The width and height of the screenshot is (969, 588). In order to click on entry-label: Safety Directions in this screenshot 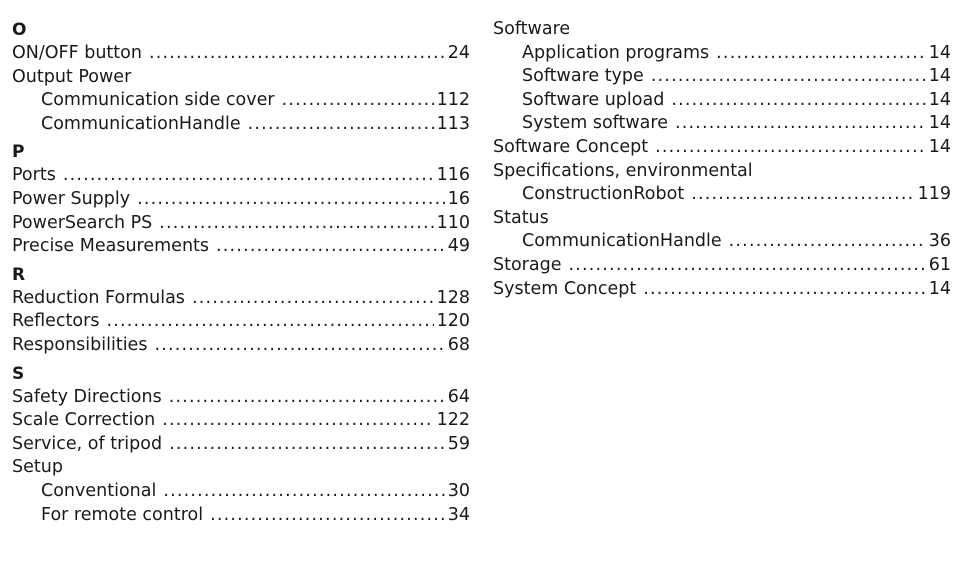, I will do `click(87, 396)`.